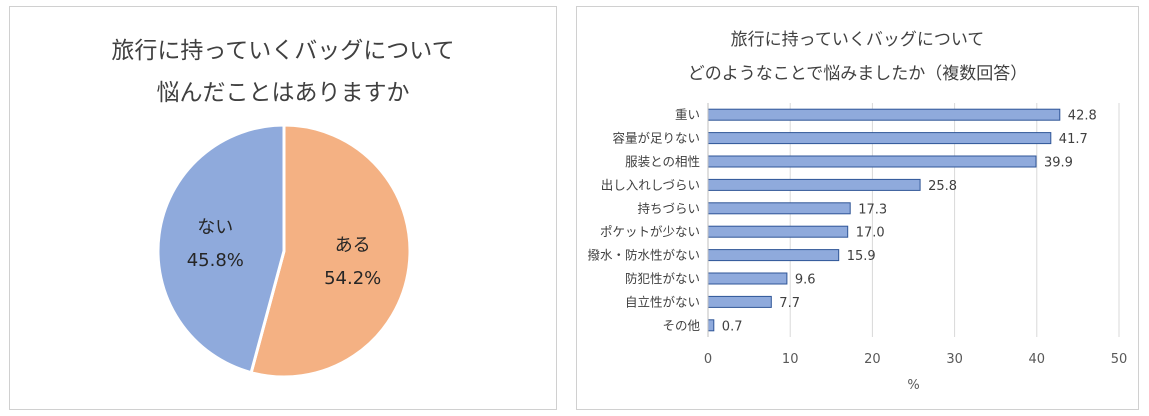  Describe the element at coordinates (650, 231) in the screenshot. I see `category-label-5: ポケットが少ない` at that location.